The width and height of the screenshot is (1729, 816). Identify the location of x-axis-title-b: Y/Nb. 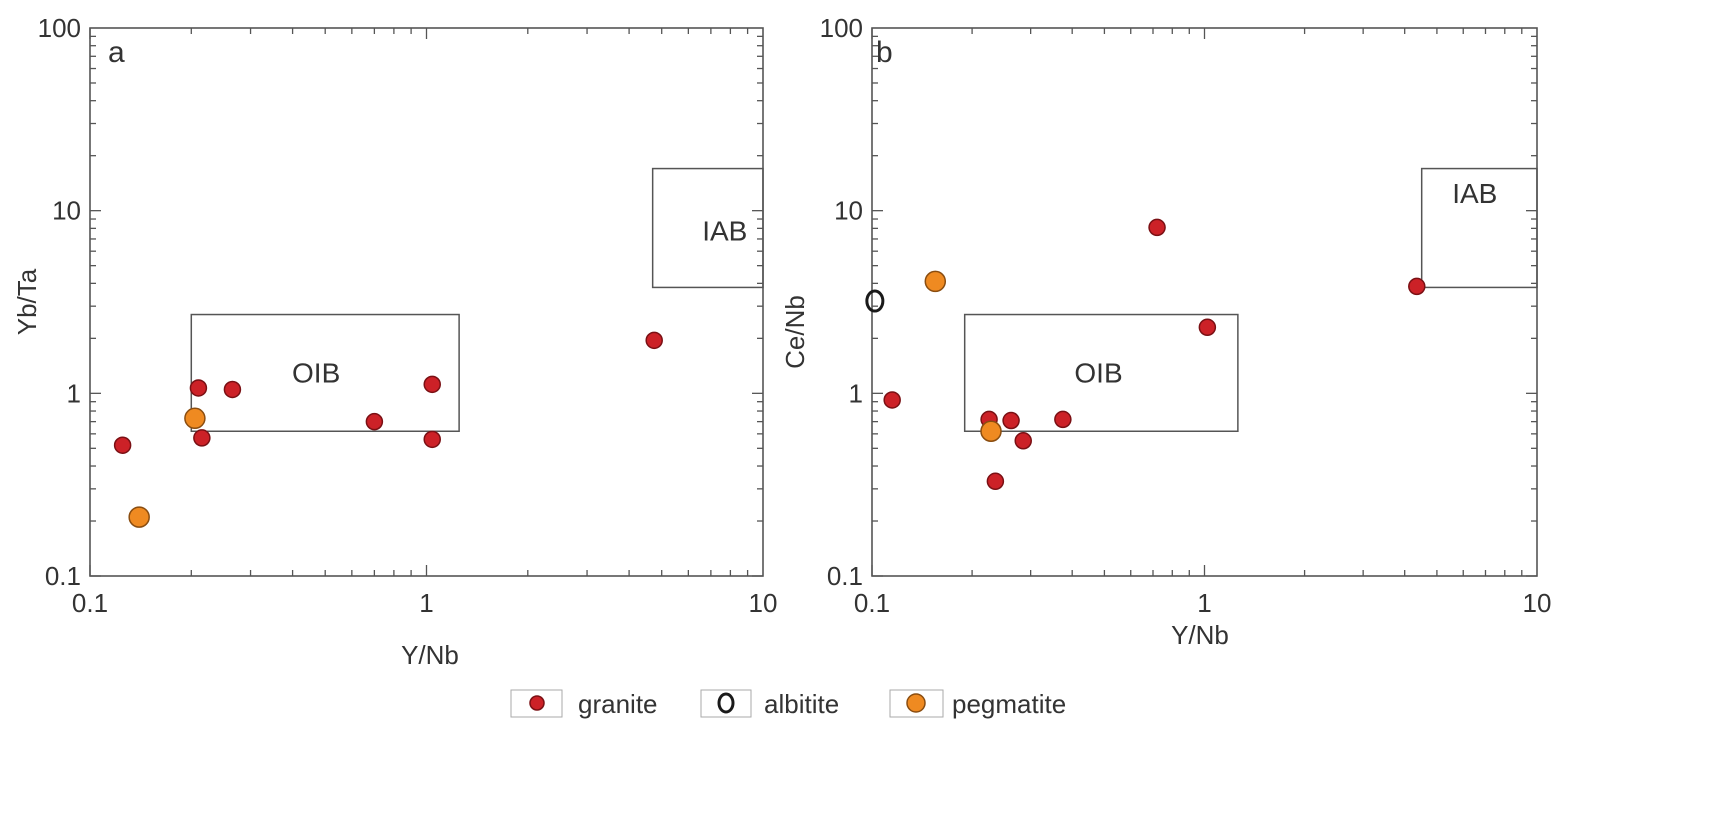
(1200, 635).